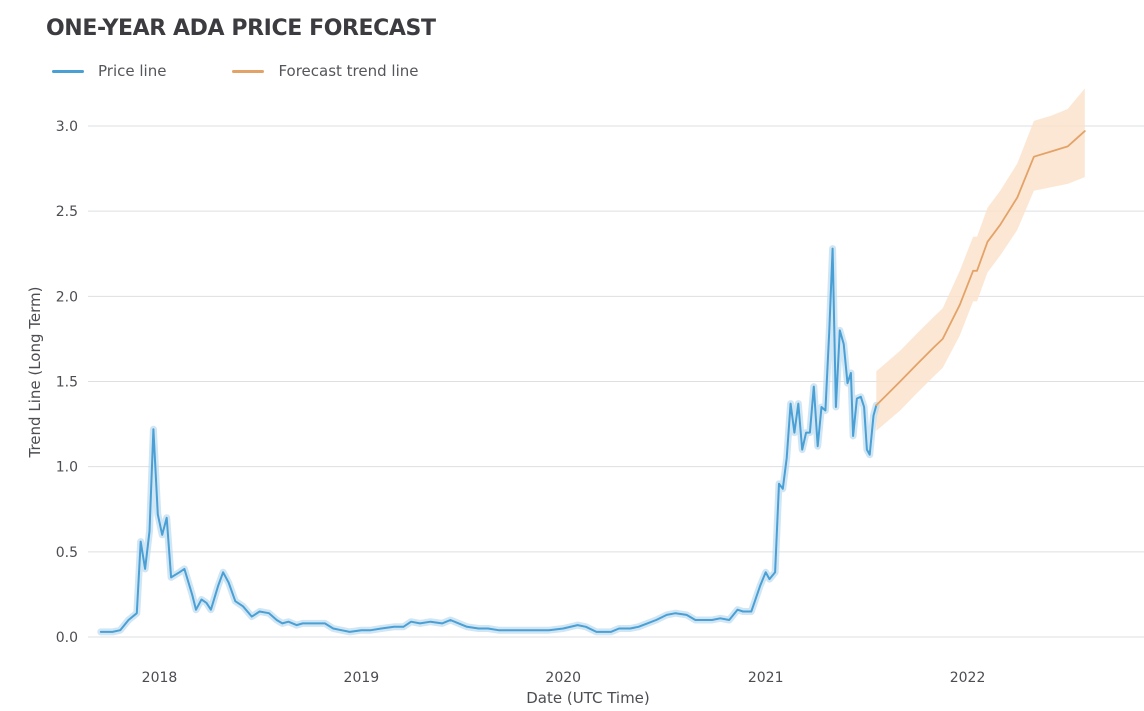  I want to click on y-tick-label: 0.0, so click(67, 638).